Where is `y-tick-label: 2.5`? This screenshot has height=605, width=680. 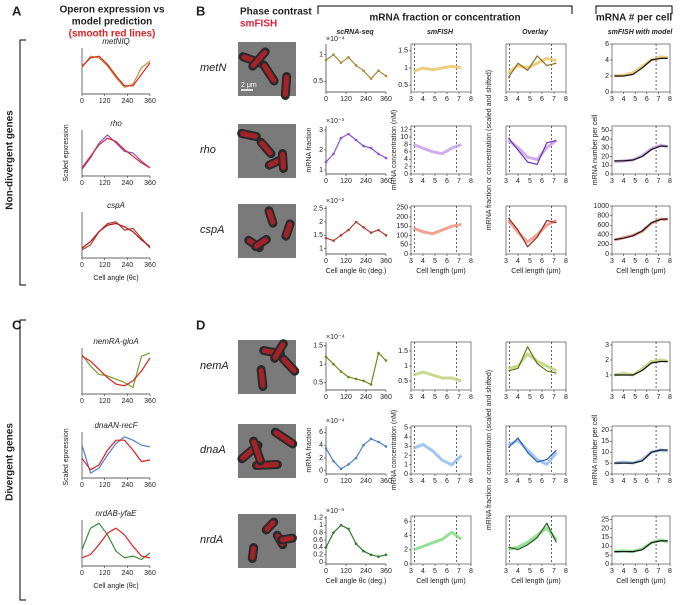
y-tick-label: 2.5 is located at coordinates (318, 209).